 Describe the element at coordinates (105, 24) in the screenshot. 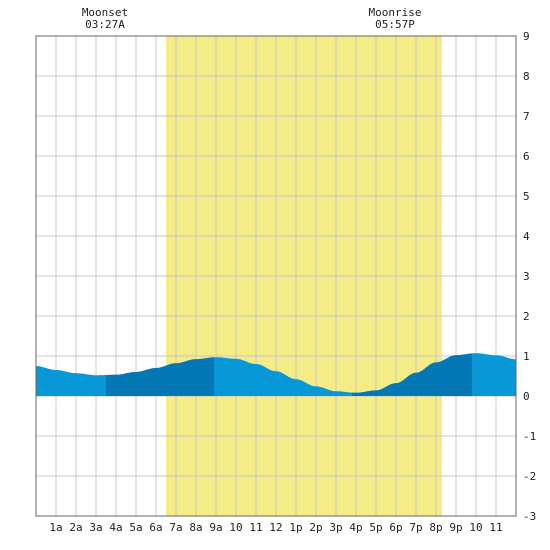

I see `moon-event-time: 03:27A` at that location.